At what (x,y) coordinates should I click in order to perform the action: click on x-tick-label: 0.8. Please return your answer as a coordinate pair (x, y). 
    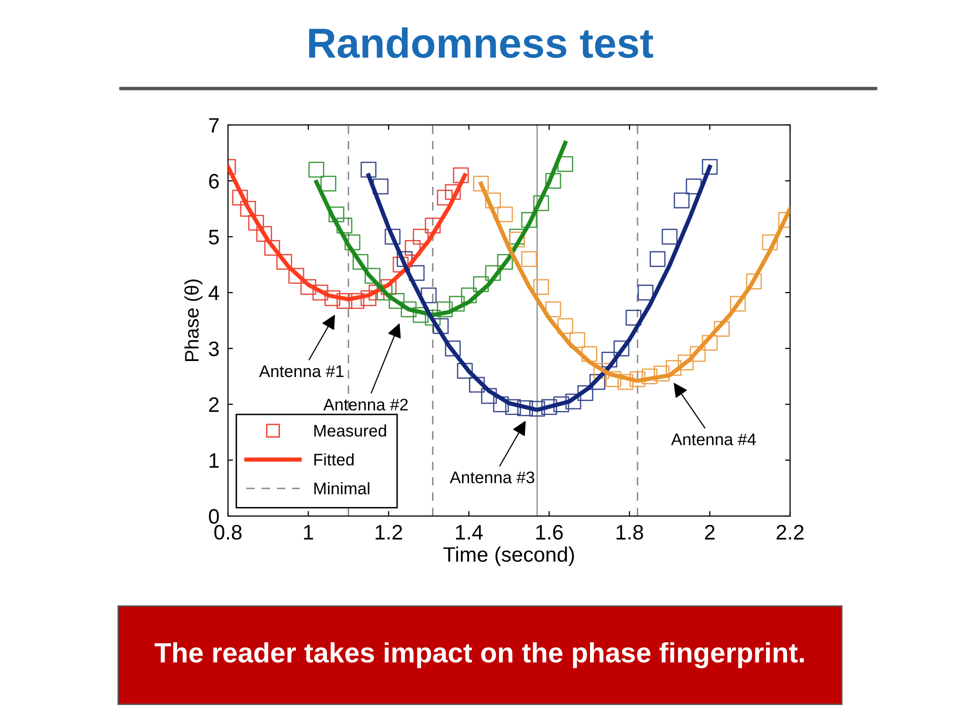
    Looking at the image, I should click on (228, 532).